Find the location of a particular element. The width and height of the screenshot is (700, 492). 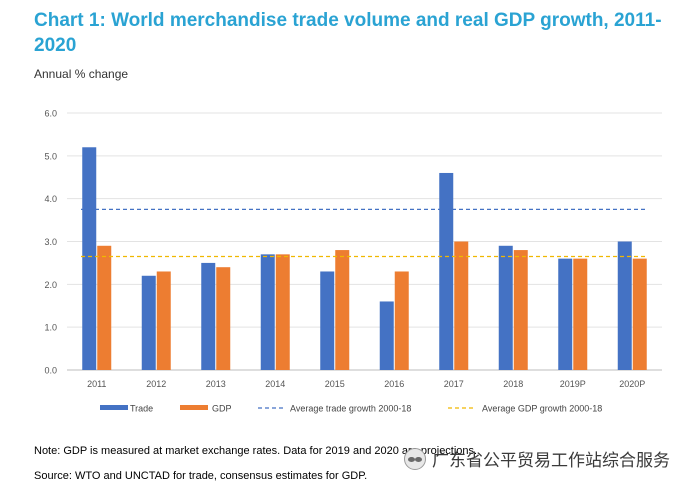

bar-trade-2018 is located at coordinates (505, 307).